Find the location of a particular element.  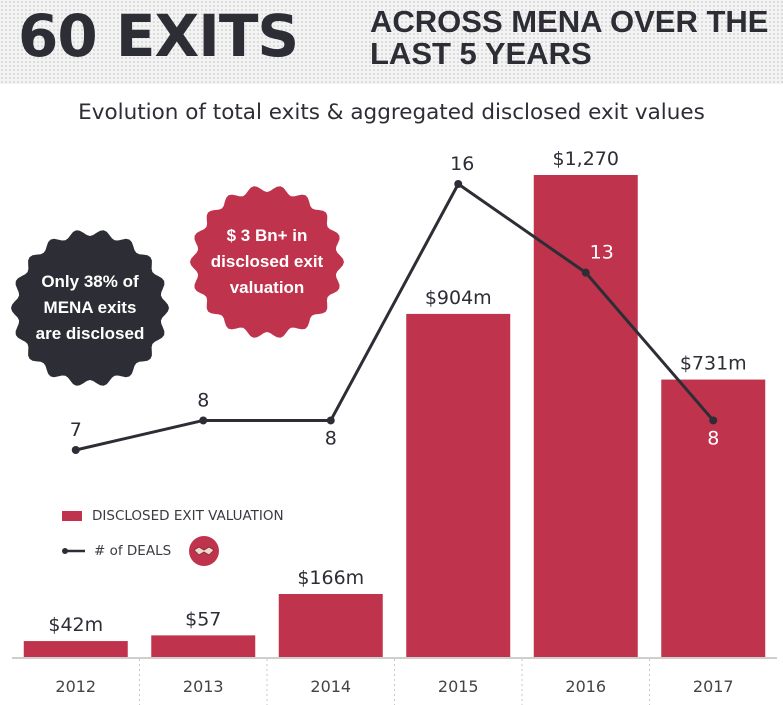

bar-2012 is located at coordinates (75, 649).